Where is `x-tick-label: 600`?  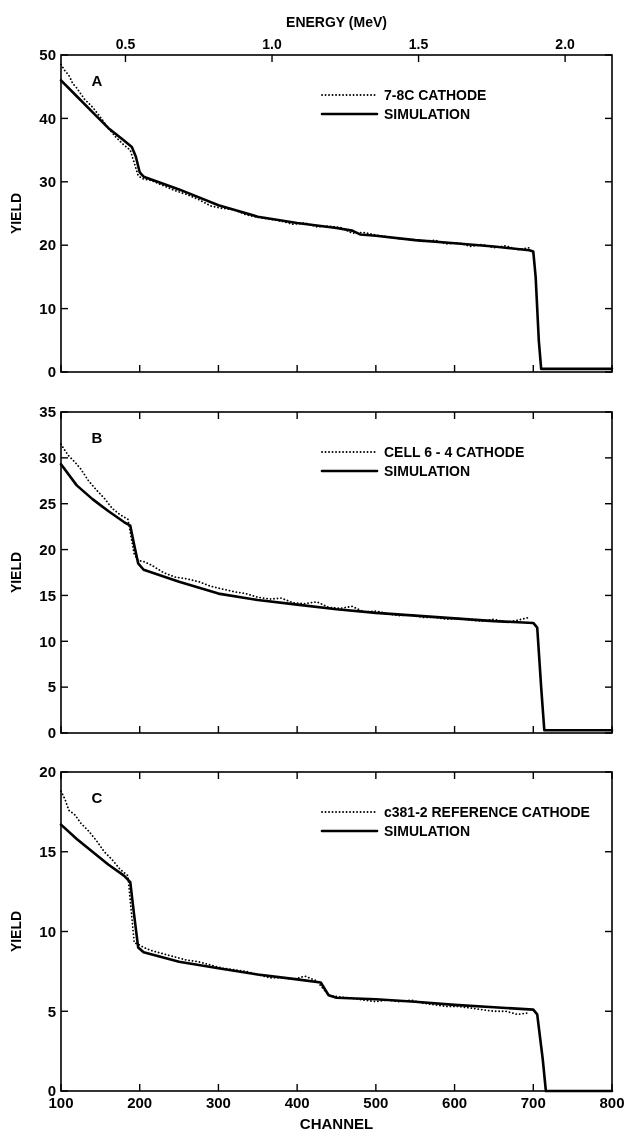 x-tick-label: 600 is located at coordinates (455, 1102).